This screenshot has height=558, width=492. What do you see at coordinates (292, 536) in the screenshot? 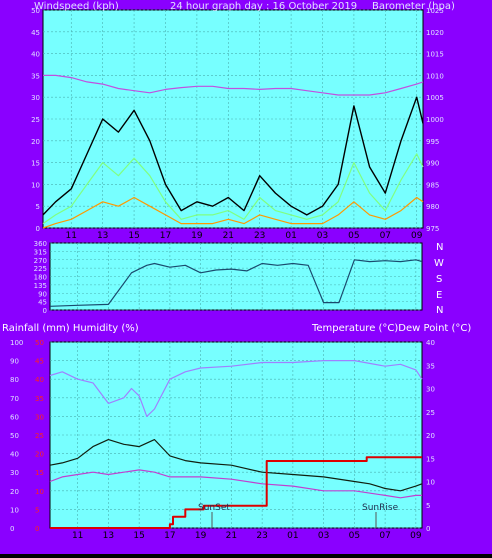
I see `x-tick-2-7: 01` at bounding box center [292, 536].